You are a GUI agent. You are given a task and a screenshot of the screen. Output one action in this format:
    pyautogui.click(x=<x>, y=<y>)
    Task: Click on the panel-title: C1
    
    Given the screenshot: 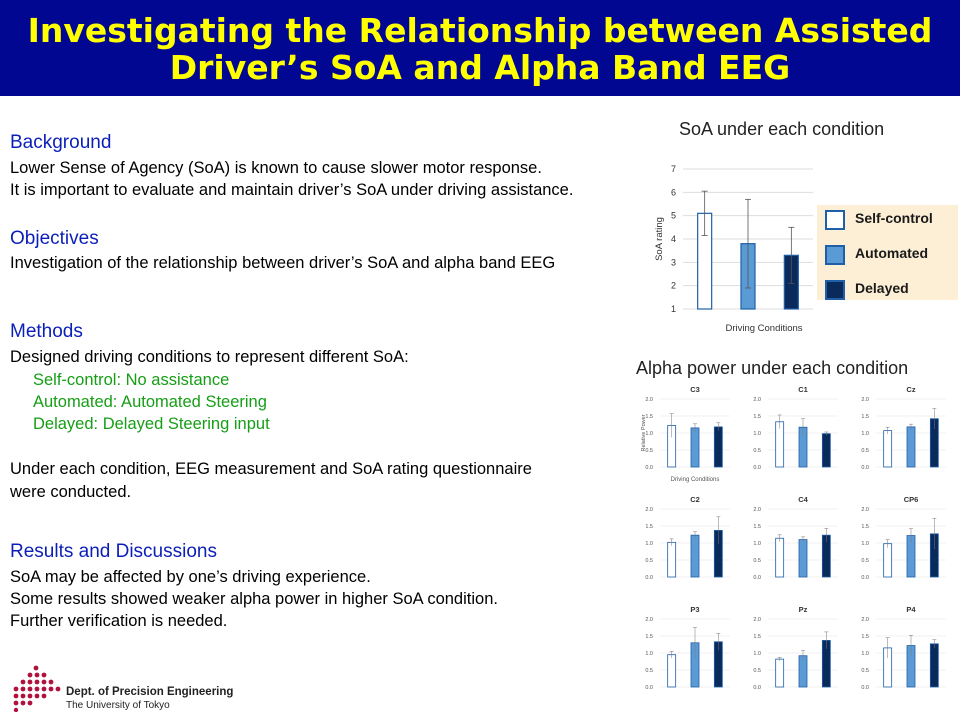 What is the action you would take?
    pyautogui.click(x=803, y=389)
    